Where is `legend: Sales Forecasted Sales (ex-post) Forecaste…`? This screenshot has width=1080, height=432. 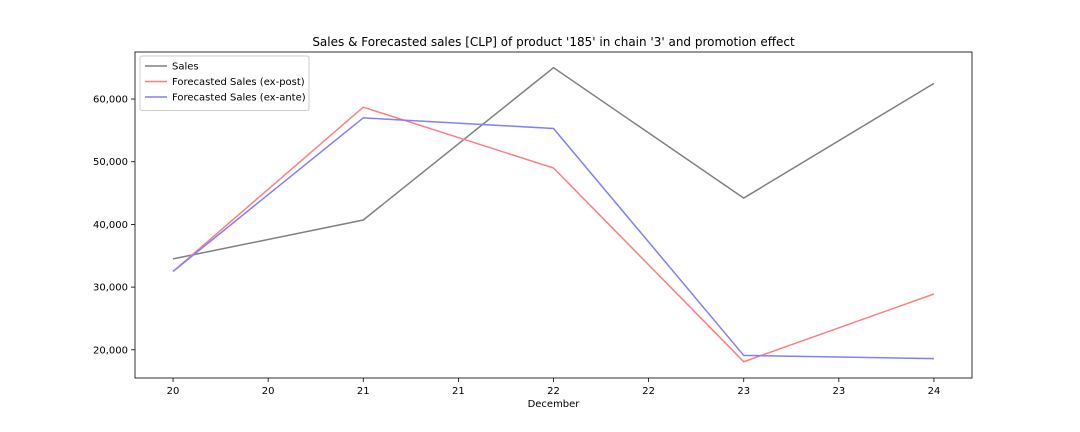 legend: Sales Forecasted Sales (ex-post) Forecaste… is located at coordinates (224, 83).